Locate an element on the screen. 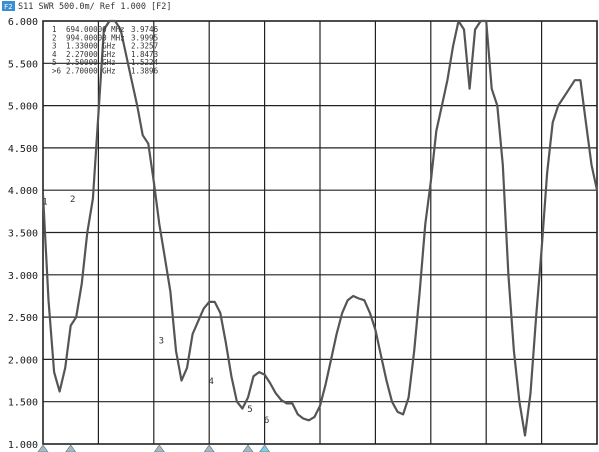  y-tick-label: 2.000 is located at coordinates (23, 360).